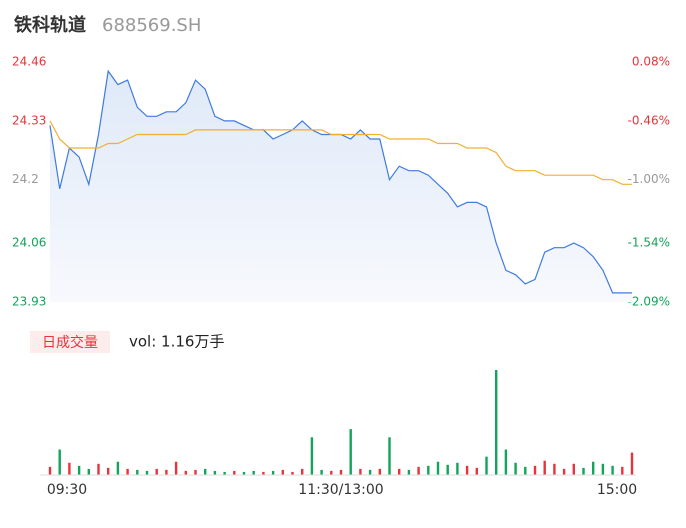  Describe the element at coordinates (340, 490) in the screenshot. I see `x-tick-label: 11:30/13:00` at that location.